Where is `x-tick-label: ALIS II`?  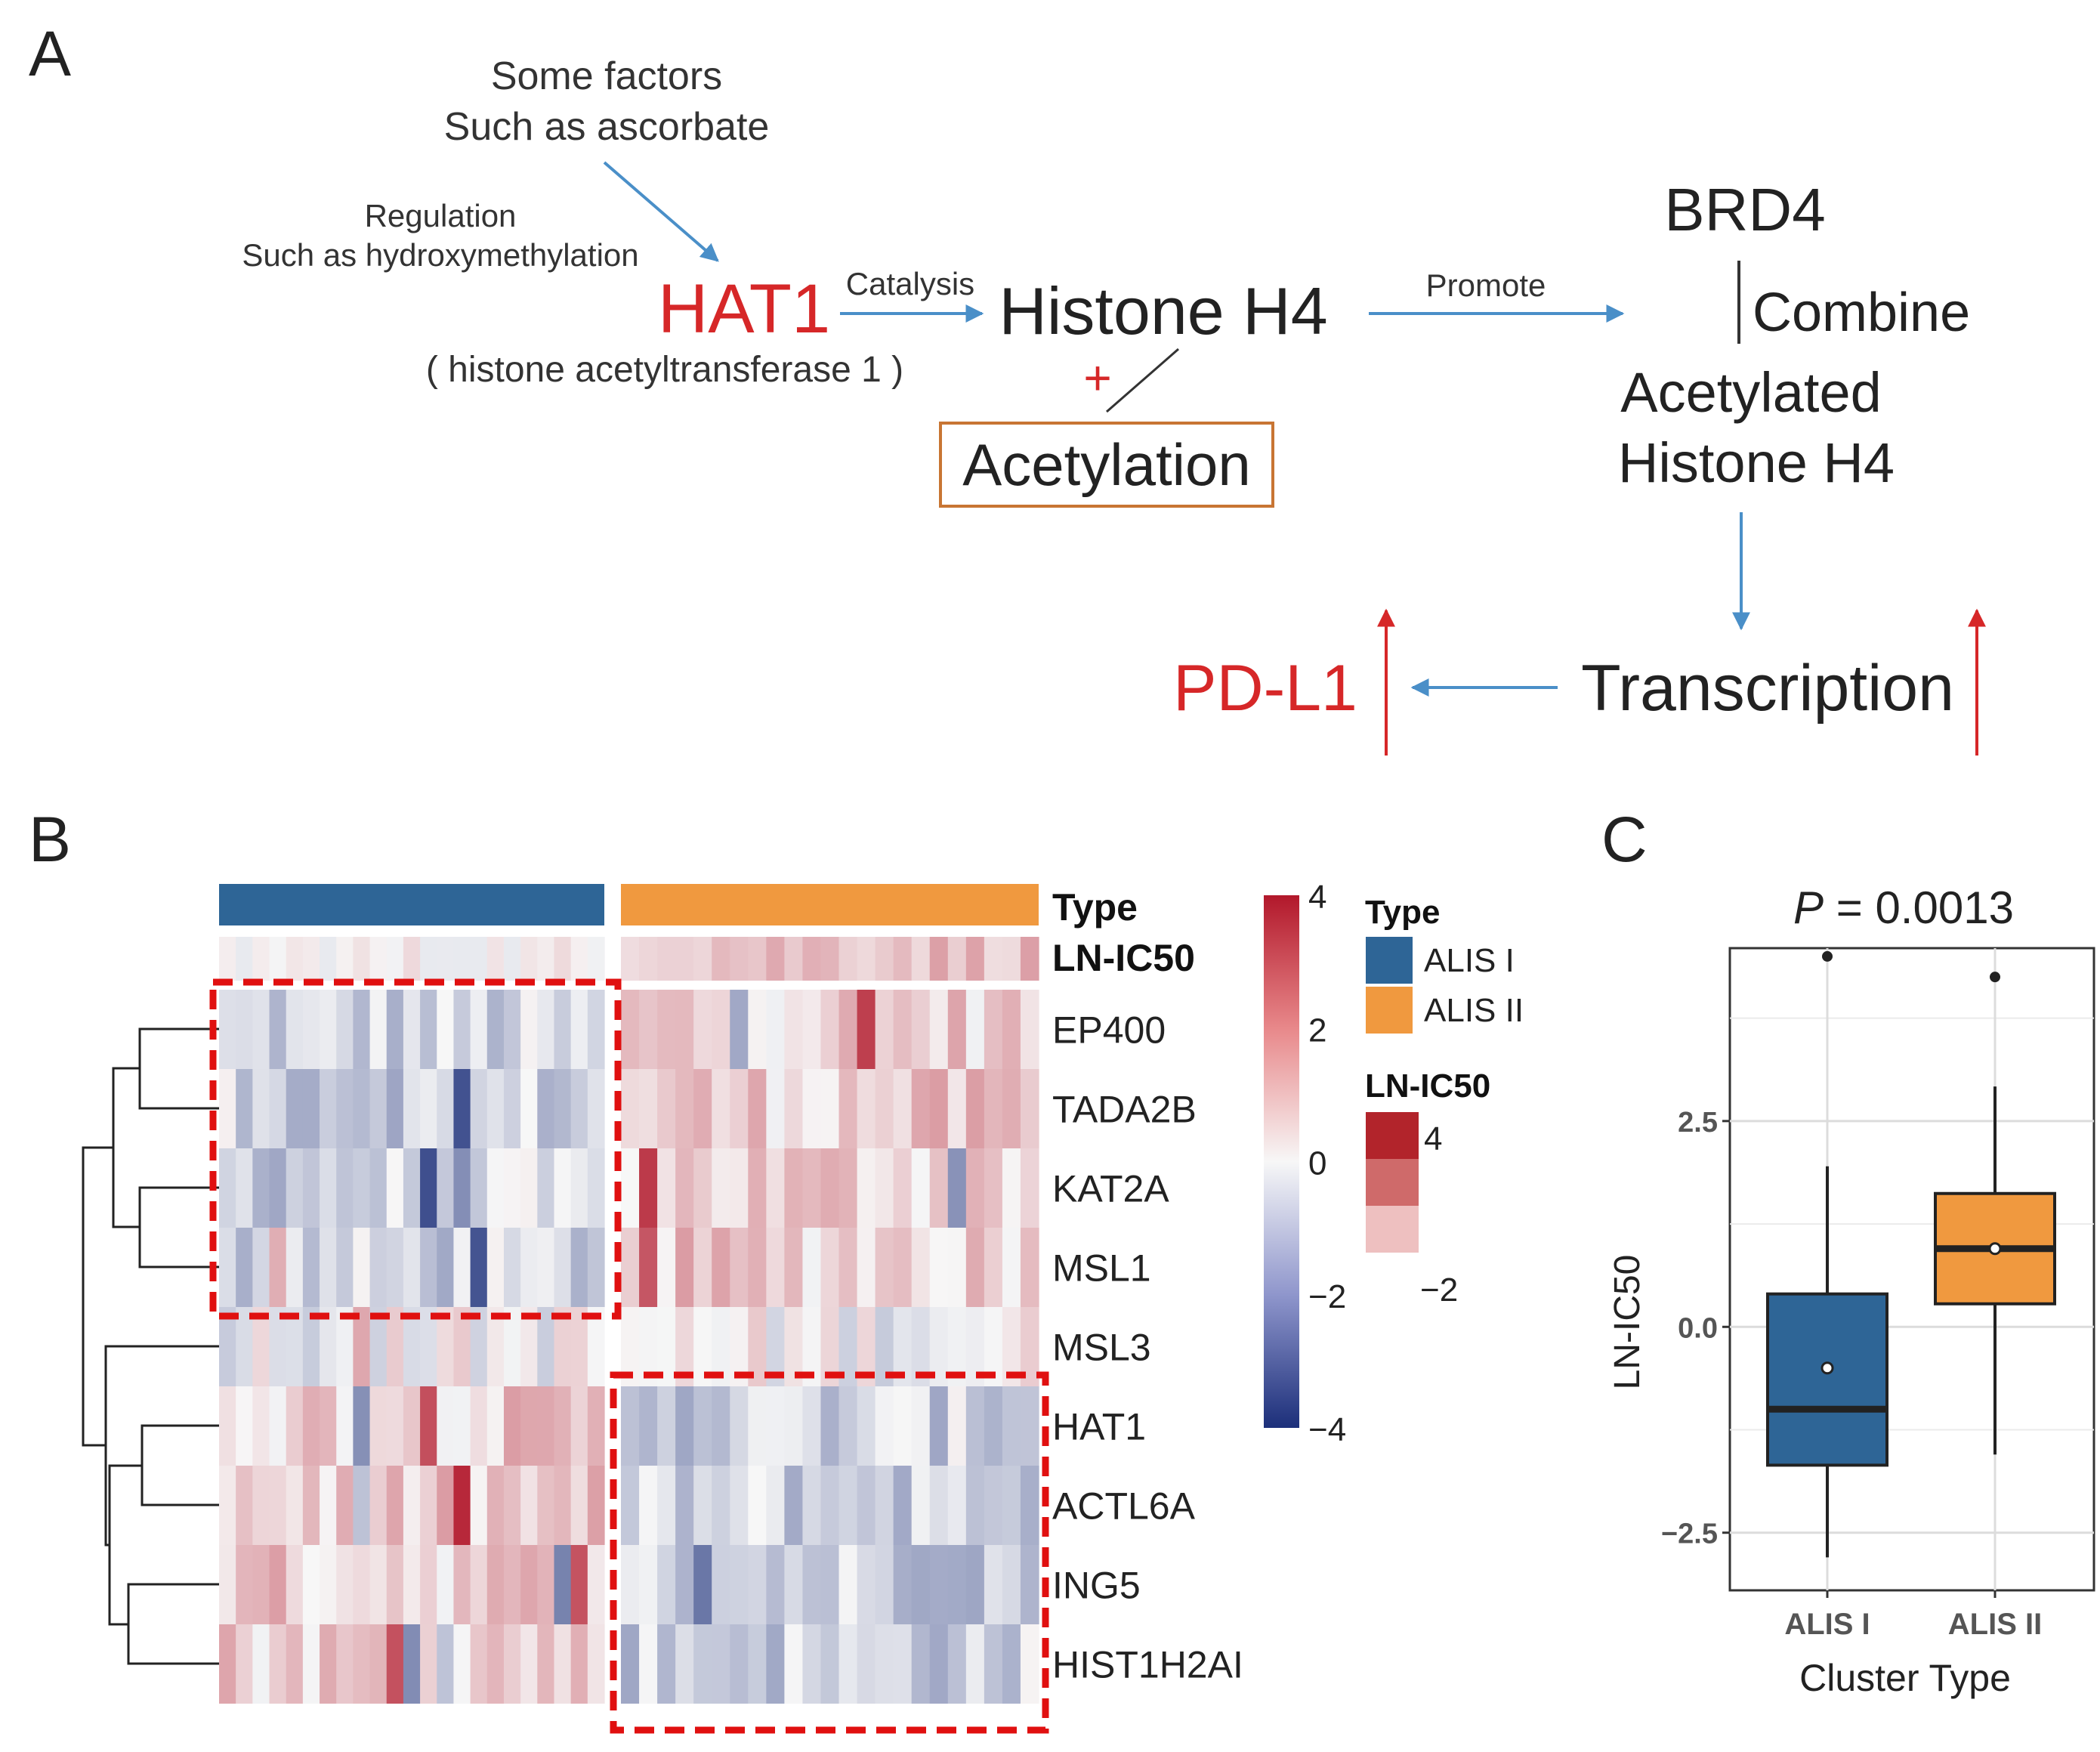
x-tick-label: ALIS II is located at coordinates (1995, 1624).